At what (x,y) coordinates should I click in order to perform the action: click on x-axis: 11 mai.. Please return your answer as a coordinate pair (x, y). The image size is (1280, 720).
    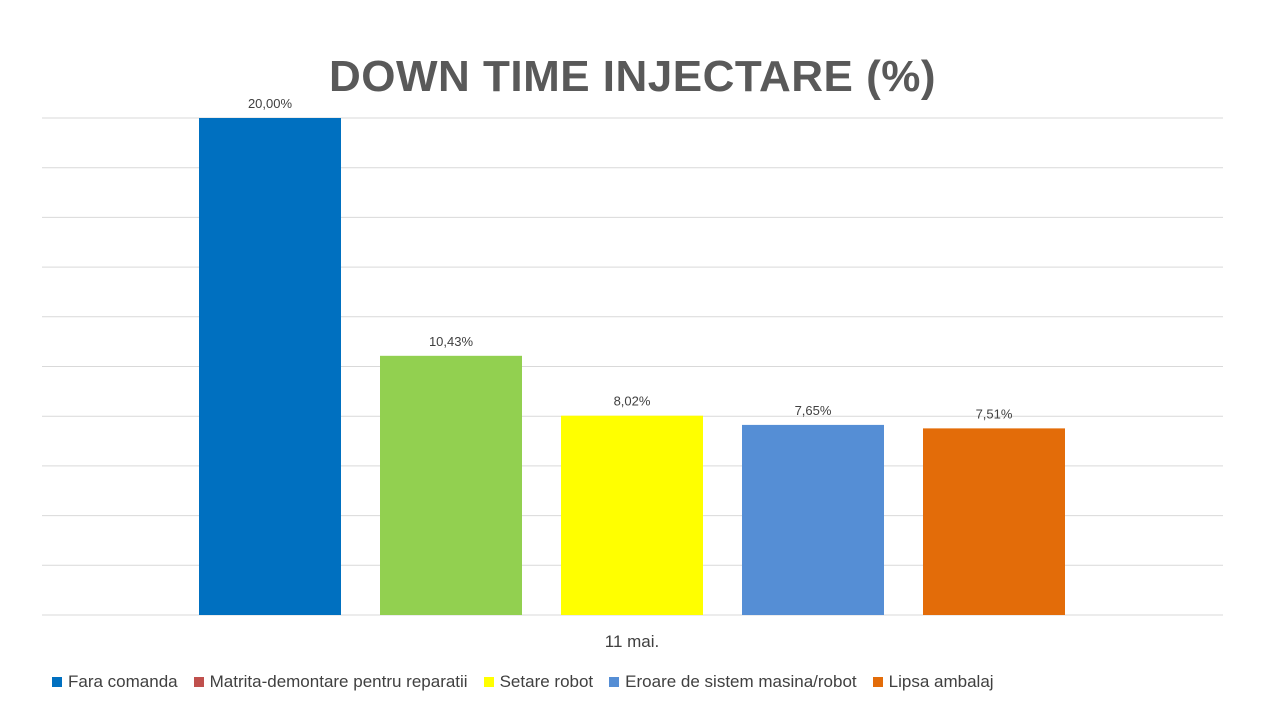
    Looking at the image, I should click on (632, 641).